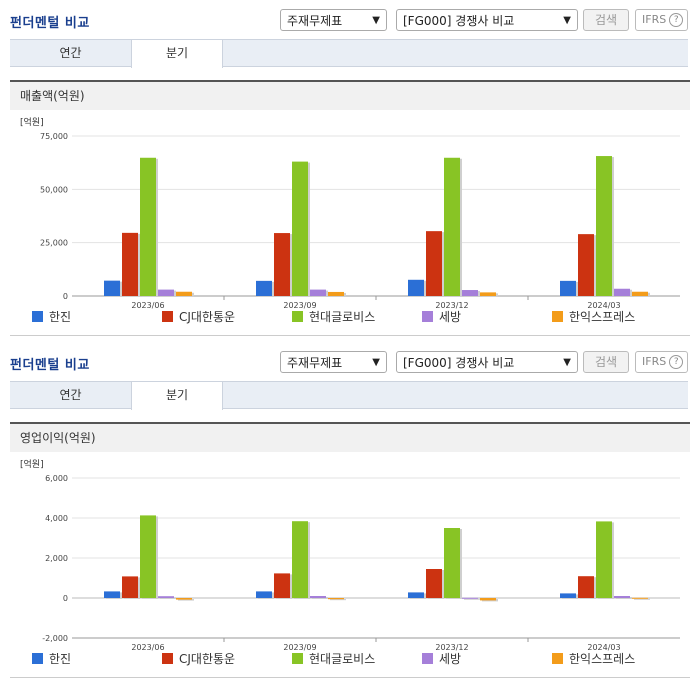  Describe the element at coordinates (54, 243) in the screenshot. I see `y-tick-label: 25,000` at that location.